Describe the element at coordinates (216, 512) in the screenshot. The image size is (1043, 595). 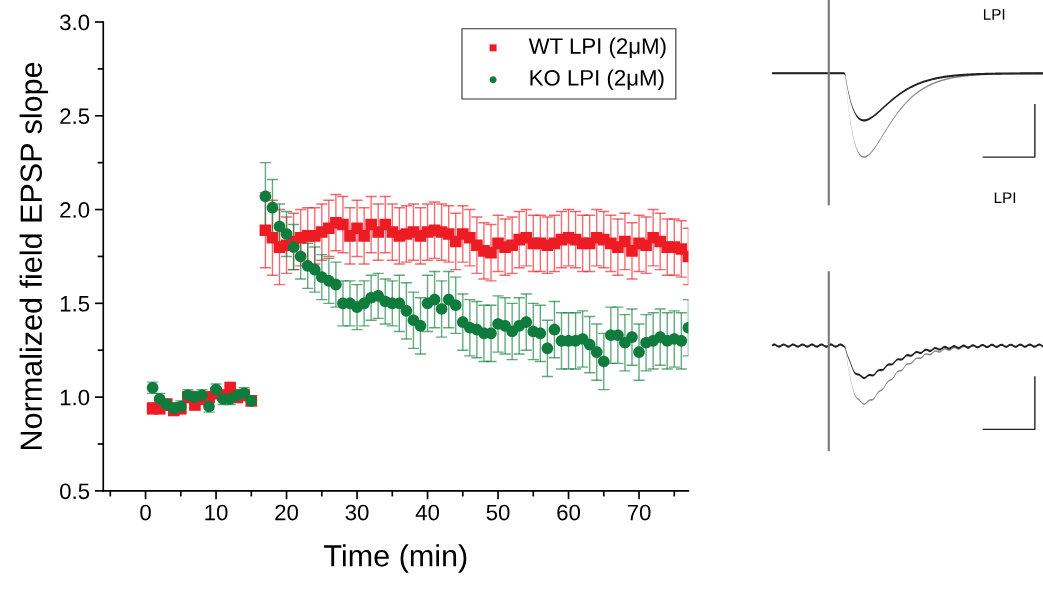
I see `x-tick-label: 10` at that location.